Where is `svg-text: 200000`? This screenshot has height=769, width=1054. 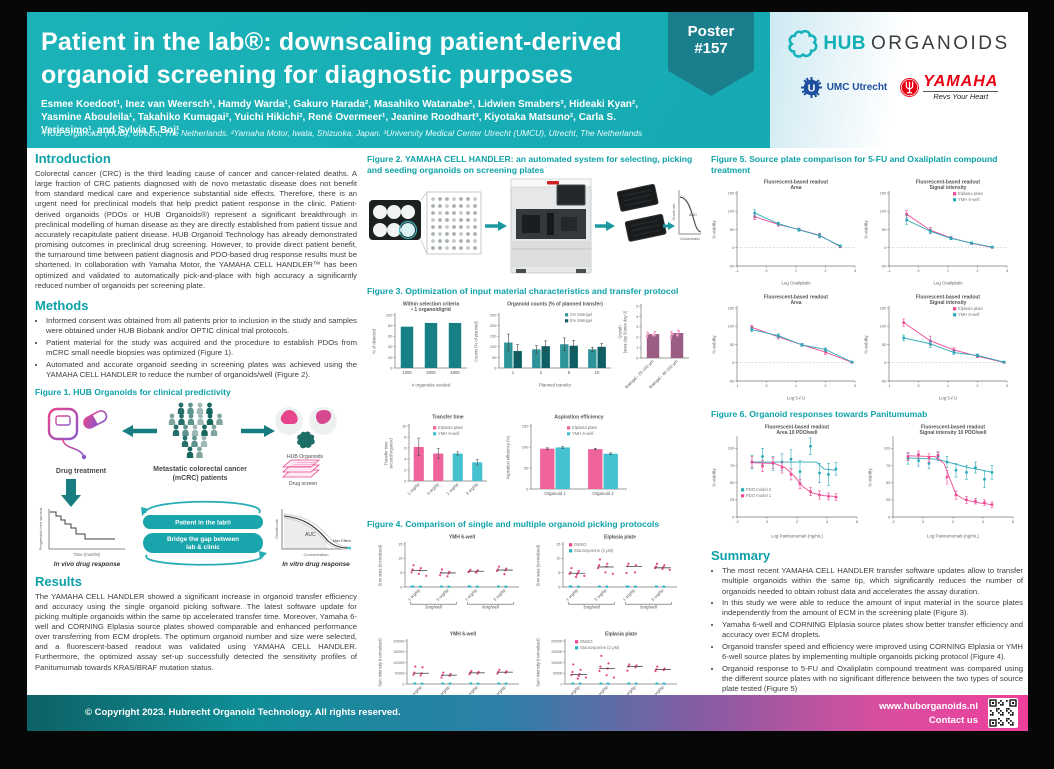 svg-text: 200000 is located at coordinates (398, 641).